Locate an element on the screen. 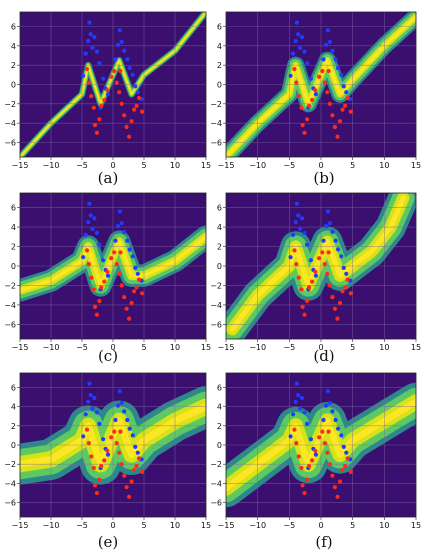 The width and height of the screenshot is (431, 557). y-tick-label: −2 is located at coordinates (216, 104).